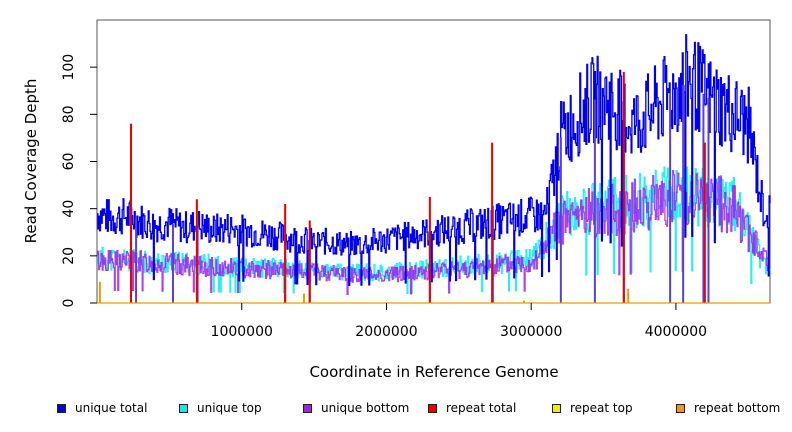 This screenshot has height=432, width=792. I want to click on legend-item-repeat-bottom: repeat bottom, so click(728, 408).